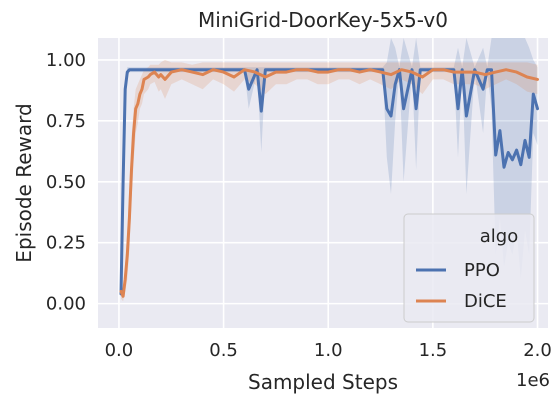 The width and height of the screenshot is (560, 406). What do you see at coordinates (323, 20) in the screenshot?
I see `chart-title: MiniGrid-DoorKey-5x5-v0` at bounding box center [323, 20].